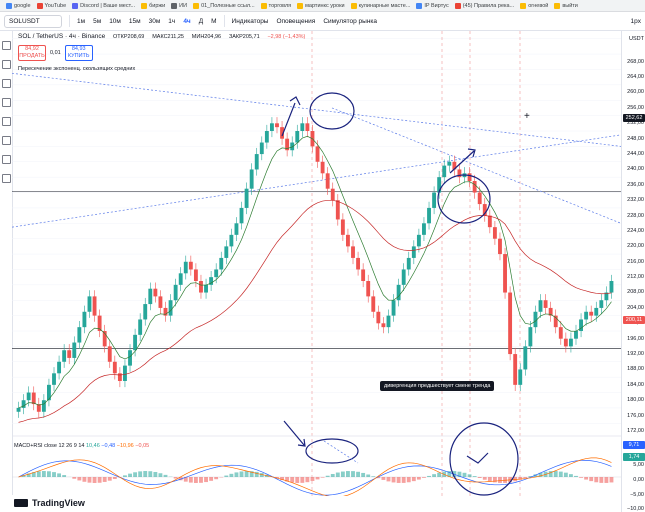 The height and width of the screenshot is (512, 645). What do you see at coordinates (6, 159) in the screenshot?
I see `zoom-tool-icon` at bounding box center [6, 159].